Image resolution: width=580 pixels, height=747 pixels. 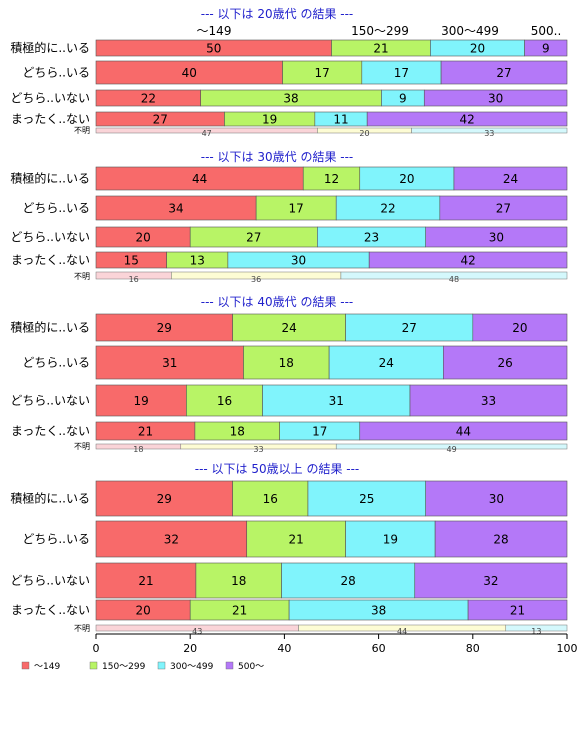 I want to click on unknown-data-label: 36, so click(x=256, y=279).